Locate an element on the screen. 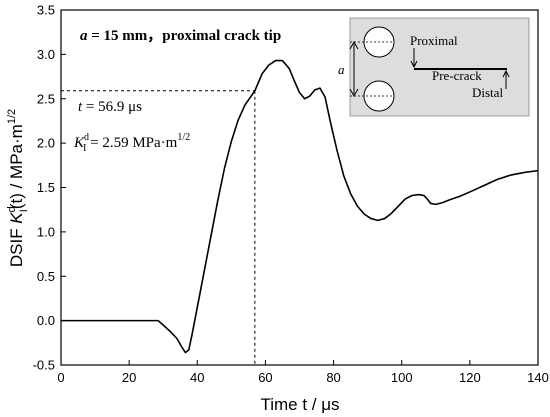 Image resolution: width=550 pixels, height=417 pixels. x-tick-label: 60 is located at coordinates (265, 377).